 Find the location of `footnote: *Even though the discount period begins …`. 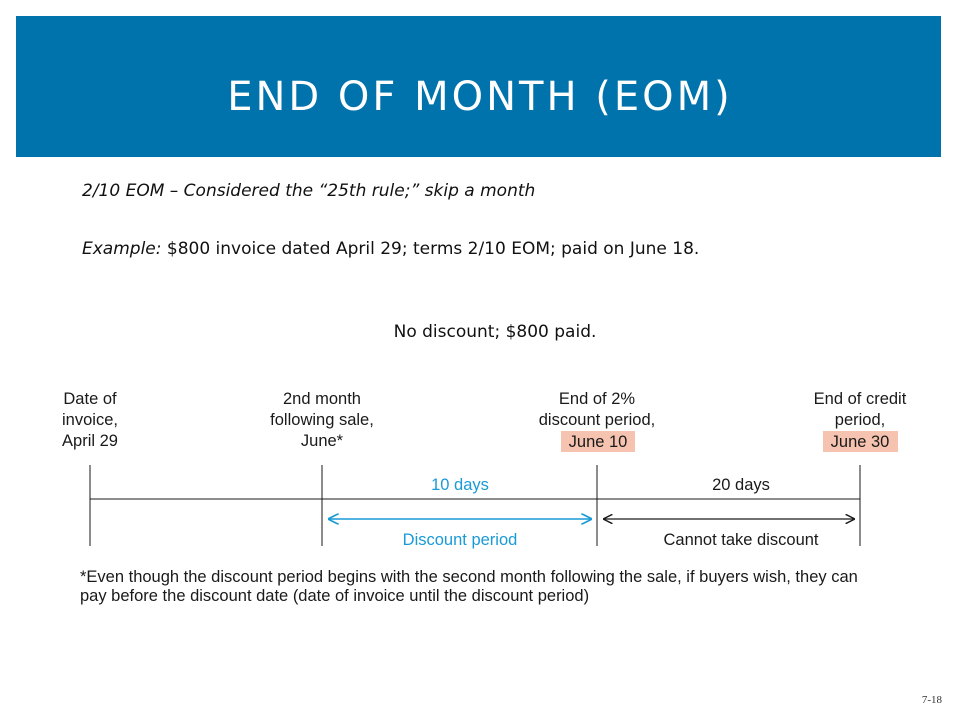

footnote: *Even though the discount period begins … is located at coordinates (469, 586).